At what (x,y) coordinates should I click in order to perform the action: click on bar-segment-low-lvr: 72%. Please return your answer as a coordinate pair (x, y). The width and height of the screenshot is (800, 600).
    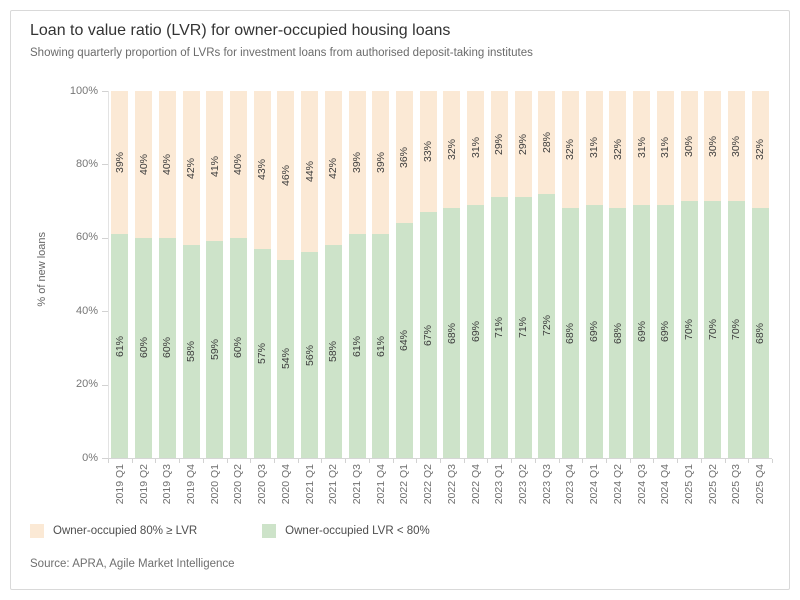
    Looking at the image, I should click on (547, 325).